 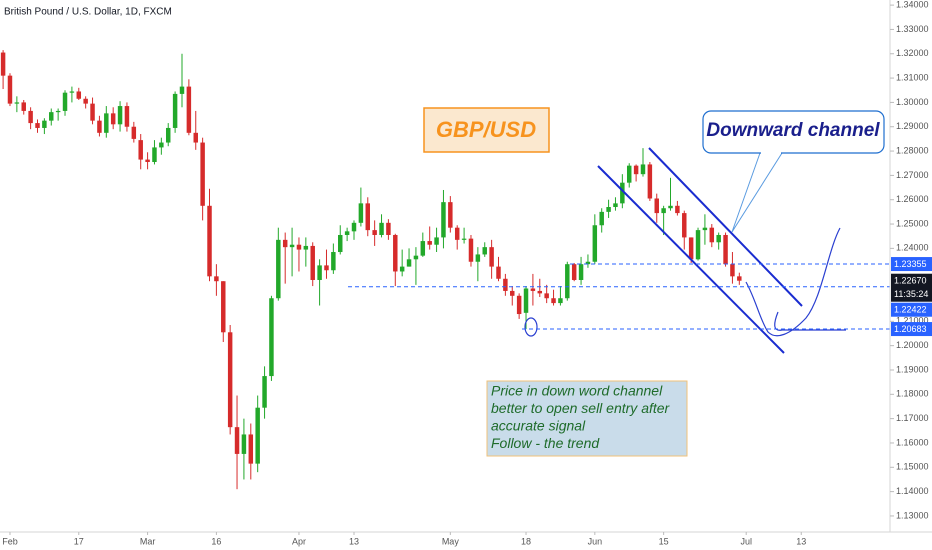 I want to click on x-tick-label: Jul, so click(x=746, y=541).